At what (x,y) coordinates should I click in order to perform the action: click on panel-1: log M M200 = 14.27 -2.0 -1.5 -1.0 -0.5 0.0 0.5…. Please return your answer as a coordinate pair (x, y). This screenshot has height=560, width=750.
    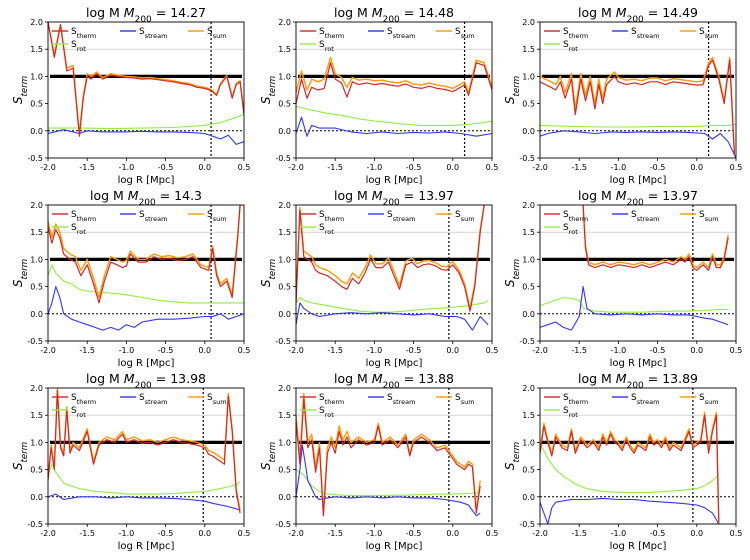
    Looking at the image, I should click on (130, 95).